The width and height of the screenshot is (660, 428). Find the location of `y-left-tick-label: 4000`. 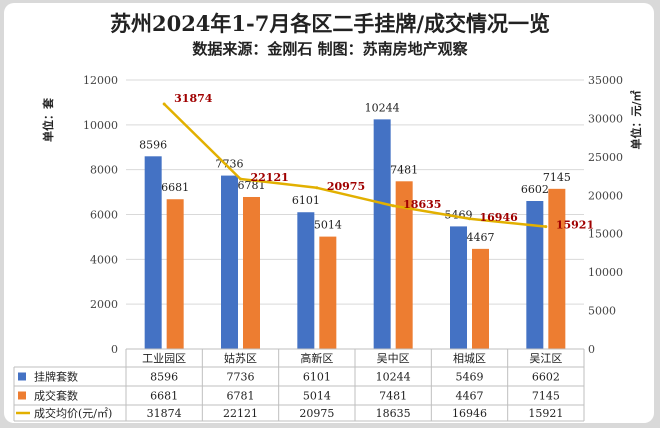

y-left-tick-label: 4000 is located at coordinates (104, 259).